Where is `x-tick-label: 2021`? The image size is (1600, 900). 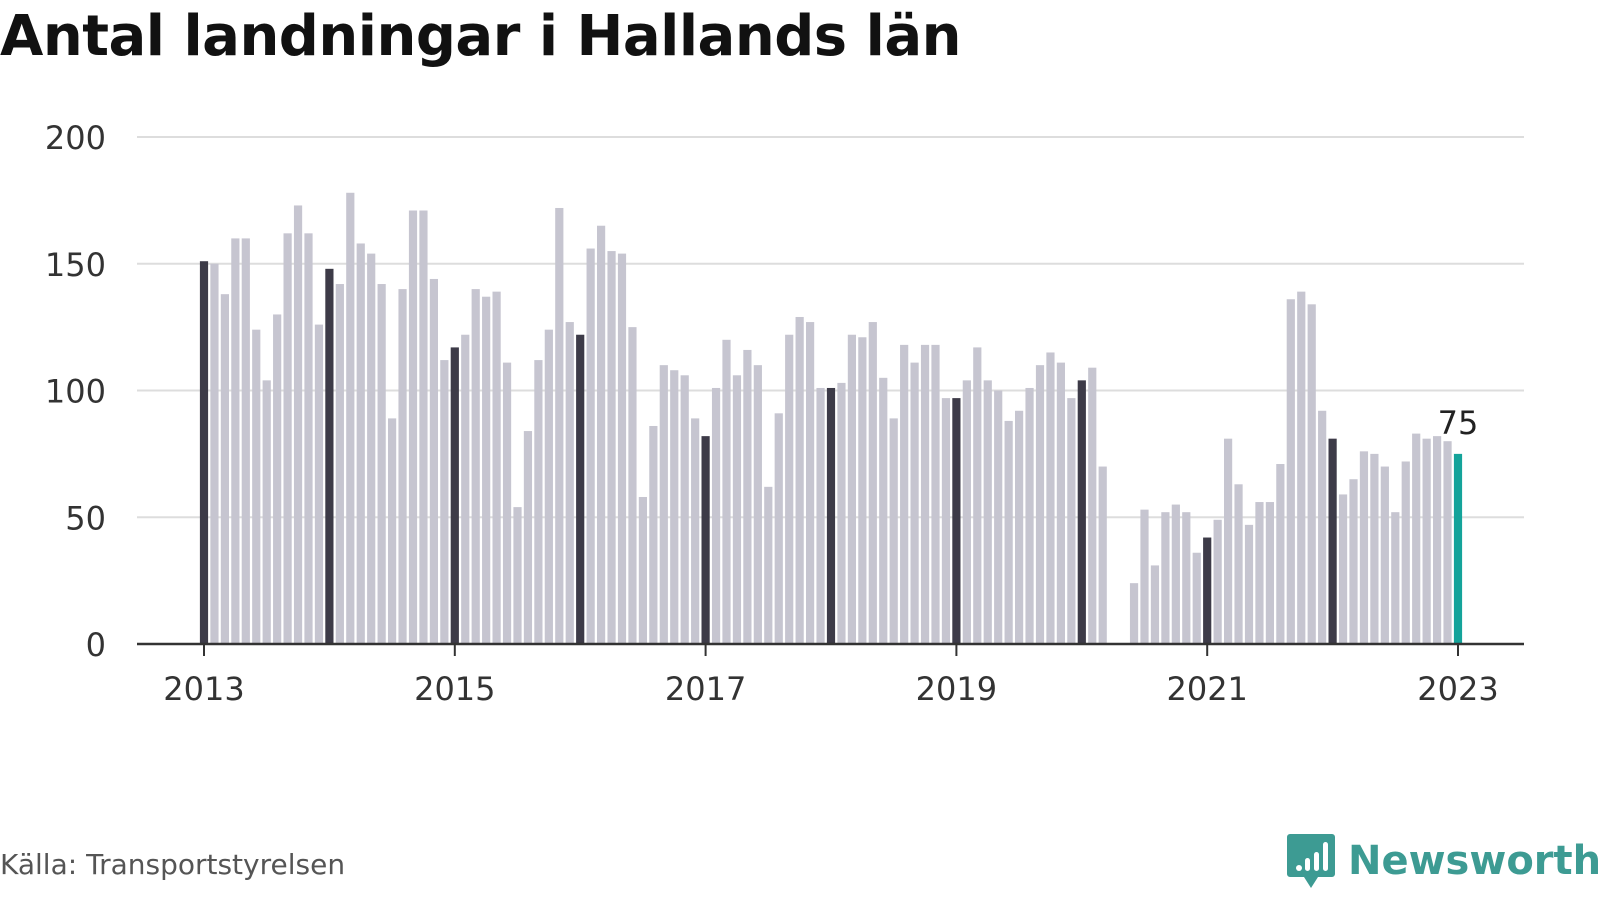 x-tick-label: 2021 is located at coordinates (1206, 689).